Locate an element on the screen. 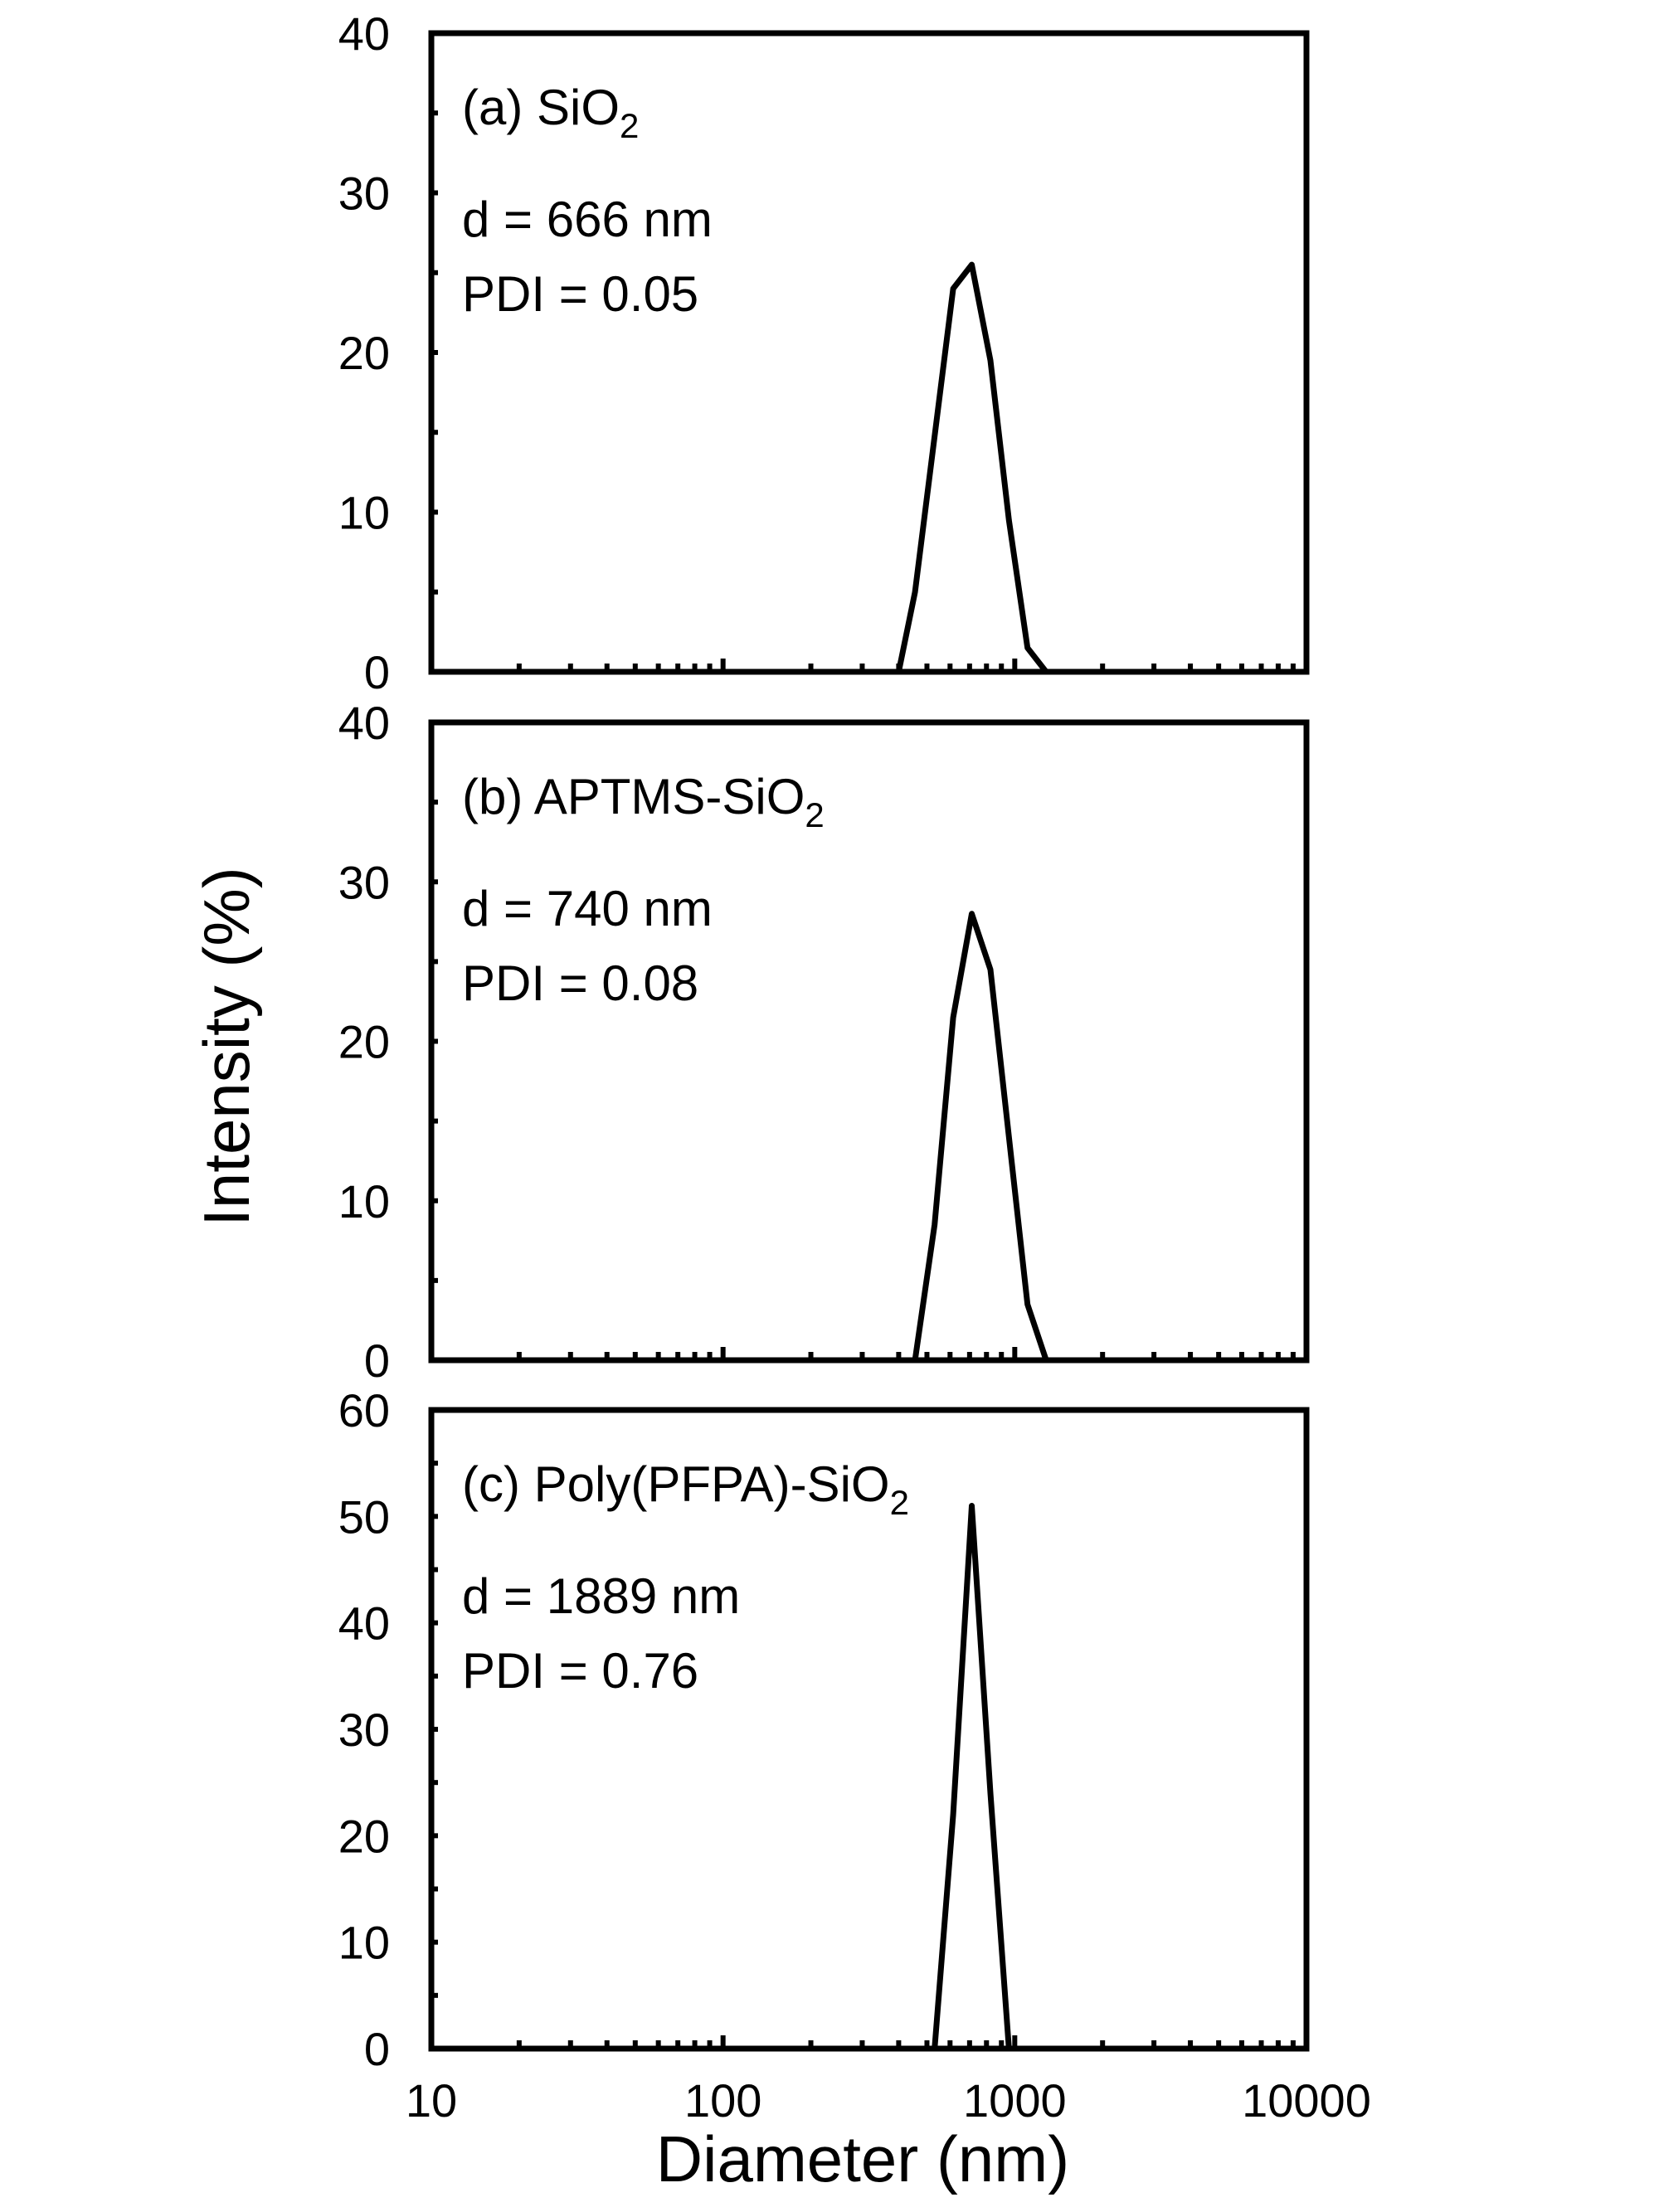 This screenshot has width=1659, height=2212. panel-label: (b) APTMS-SiO2 is located at coordinates (643, 802).